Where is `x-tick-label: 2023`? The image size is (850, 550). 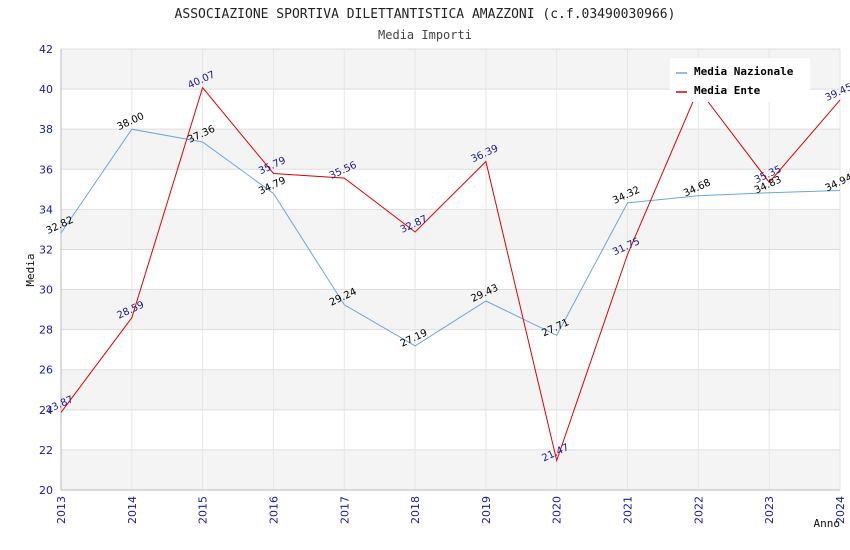 x-tick-label: 2023 is located at coordinates (769, 510).